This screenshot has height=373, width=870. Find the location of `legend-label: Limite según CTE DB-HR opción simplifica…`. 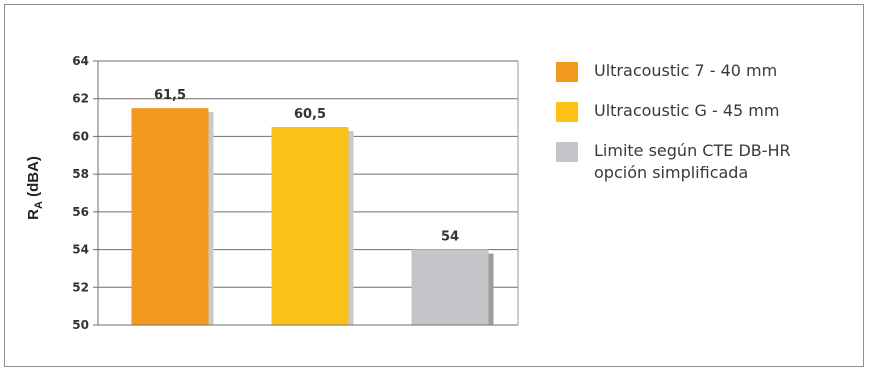

legend-label: Limite según CTE DB-HR opción simplifica… is located at coordinates (692, 161).